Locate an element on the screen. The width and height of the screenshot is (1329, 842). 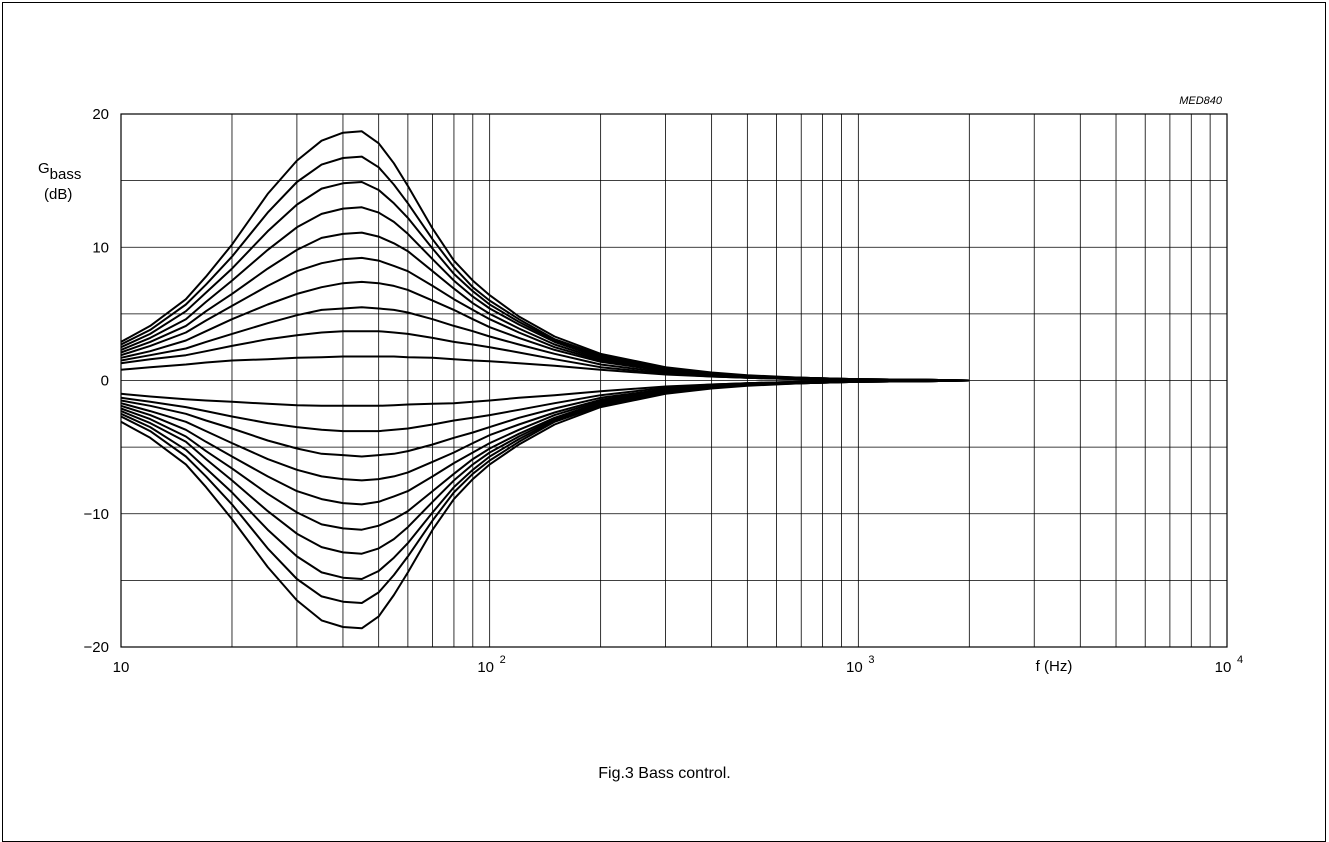
x-tick-exponent: 4 is located at coordinates (1240, 660).